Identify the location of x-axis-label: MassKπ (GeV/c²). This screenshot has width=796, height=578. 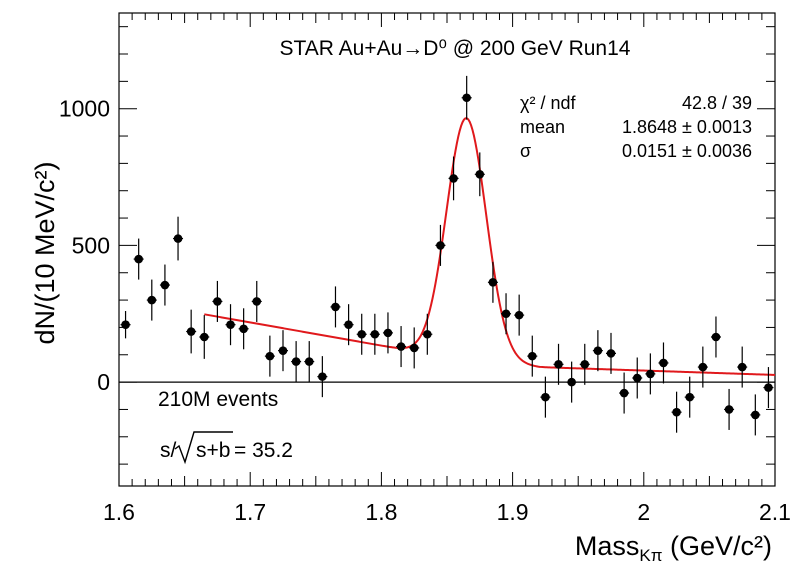
(673, 548).